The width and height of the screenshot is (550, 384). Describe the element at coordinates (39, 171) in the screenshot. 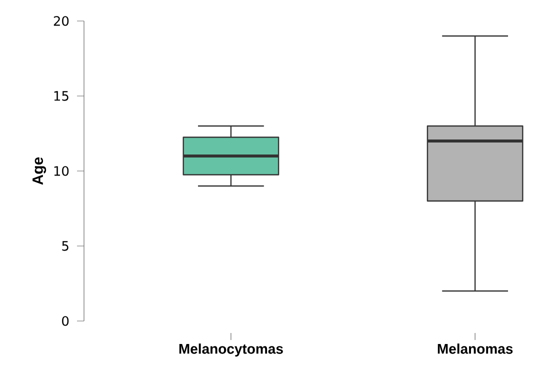

I see `y-axis-title: Age` at that location.